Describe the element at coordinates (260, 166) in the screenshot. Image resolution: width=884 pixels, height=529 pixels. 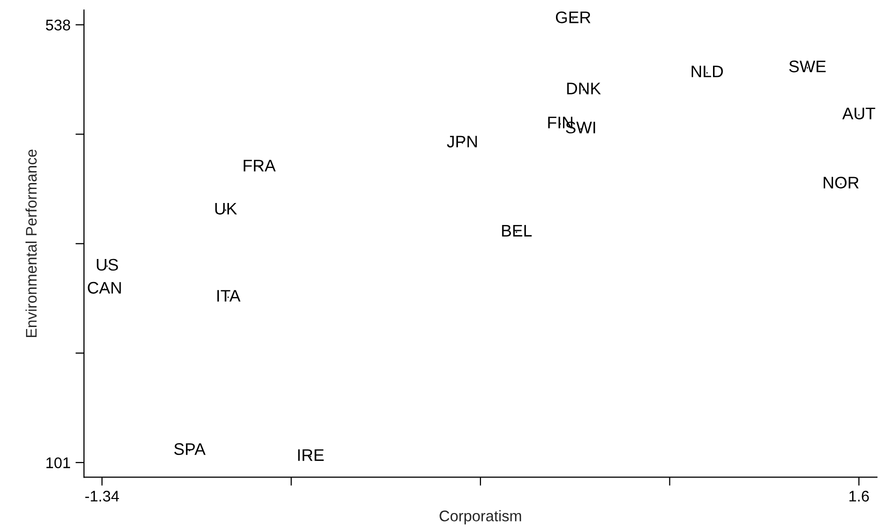
I see `data-label: FRA` at that location.